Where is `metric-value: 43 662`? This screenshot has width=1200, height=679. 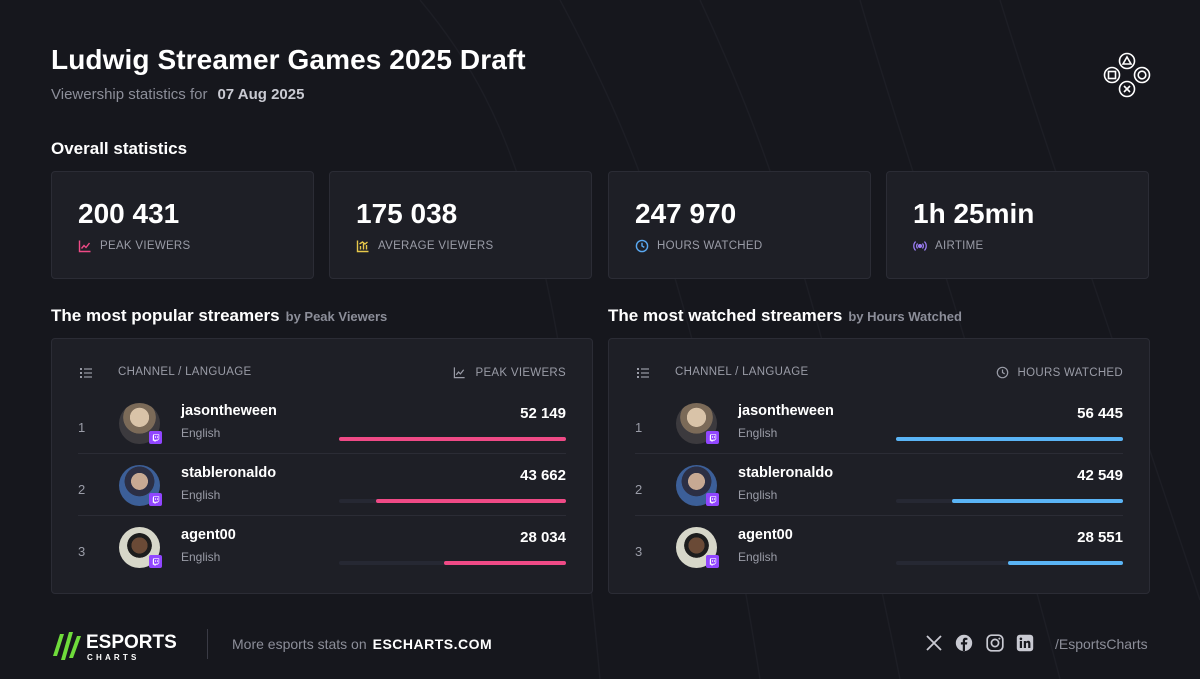 metric-value: 43 662 is located at coordinates (543, 475).